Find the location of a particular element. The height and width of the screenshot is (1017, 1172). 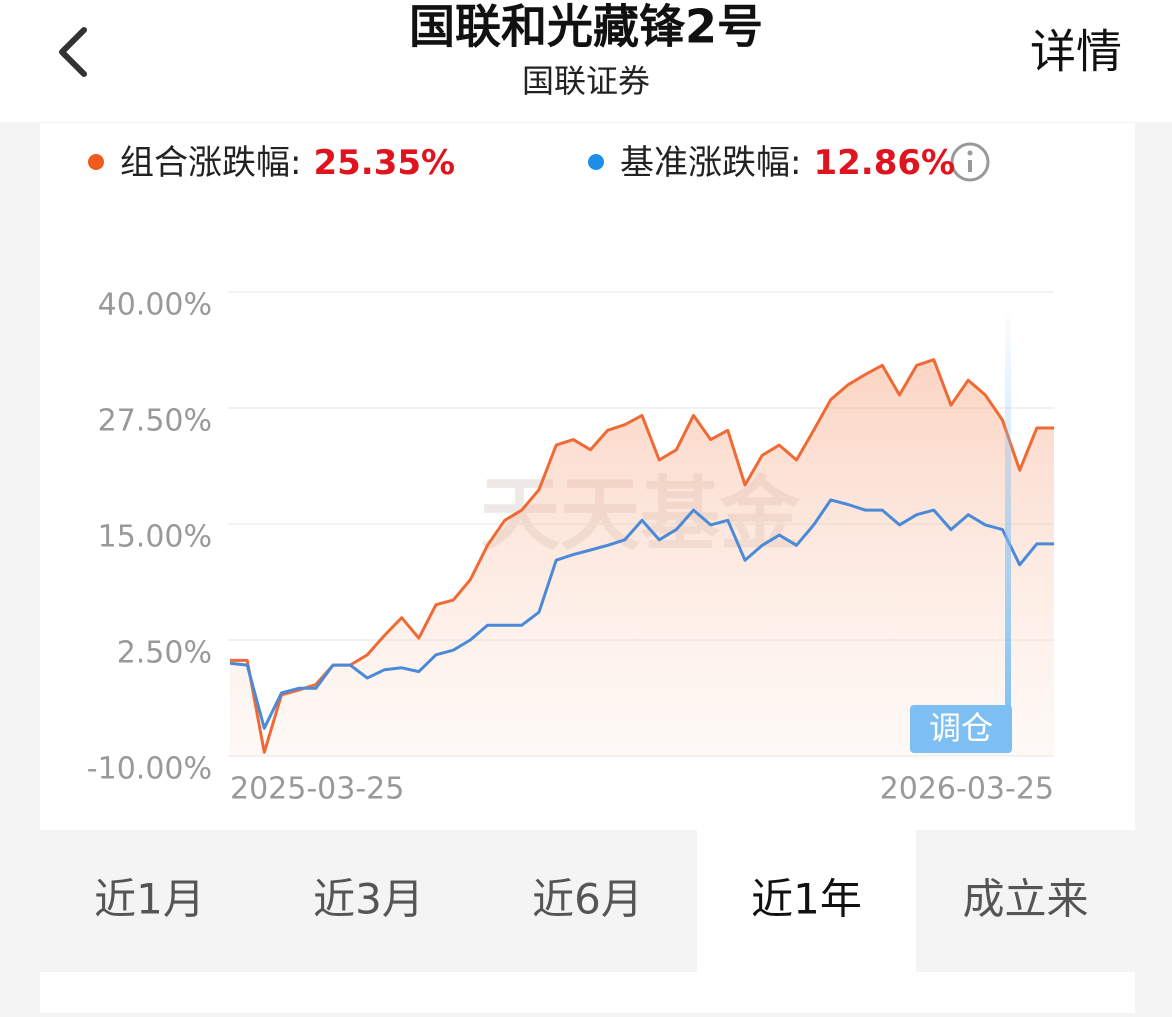

legend-entry: 组合涨跌幅: 25.35% is located at coordinates (287, 163).